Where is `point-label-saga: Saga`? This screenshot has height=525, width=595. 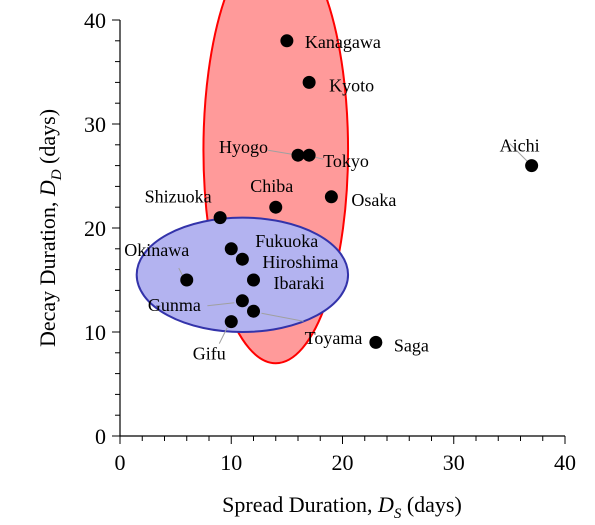
point-label-saga: Saga is located at coordinates (411, 345).